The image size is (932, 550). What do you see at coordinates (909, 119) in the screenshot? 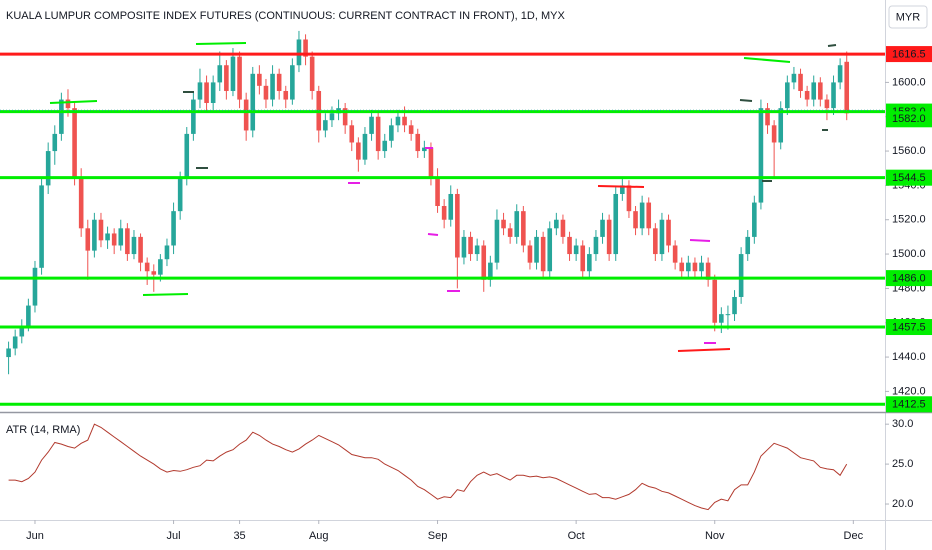
I see `last-price-box` at bounding box center [909, 119].